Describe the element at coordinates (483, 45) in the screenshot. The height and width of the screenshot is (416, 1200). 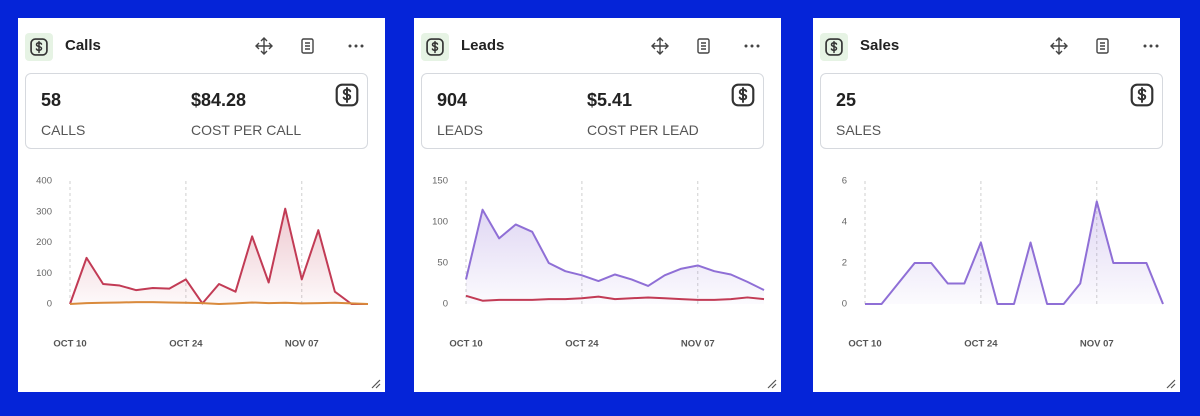
I see `card-title: Leads` at that location.